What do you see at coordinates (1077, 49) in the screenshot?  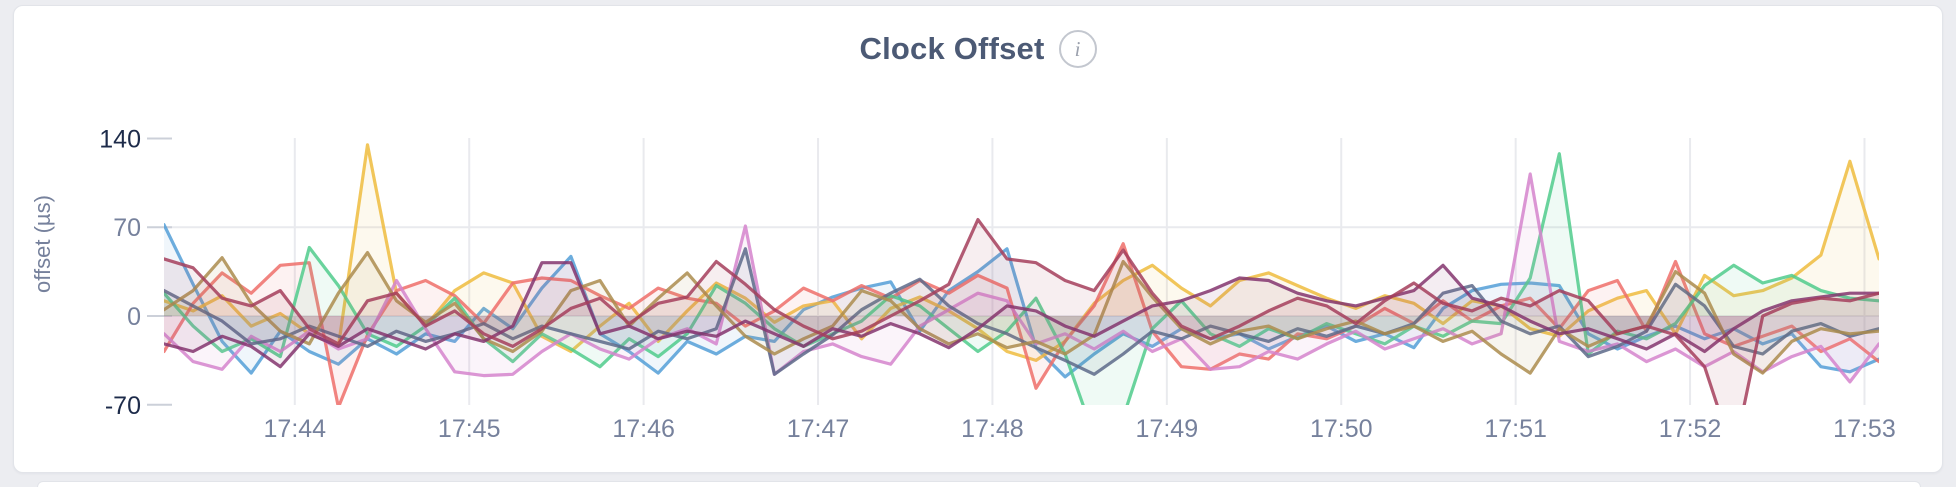 I see `info-icon: i` at bounding box center [1077, 49].